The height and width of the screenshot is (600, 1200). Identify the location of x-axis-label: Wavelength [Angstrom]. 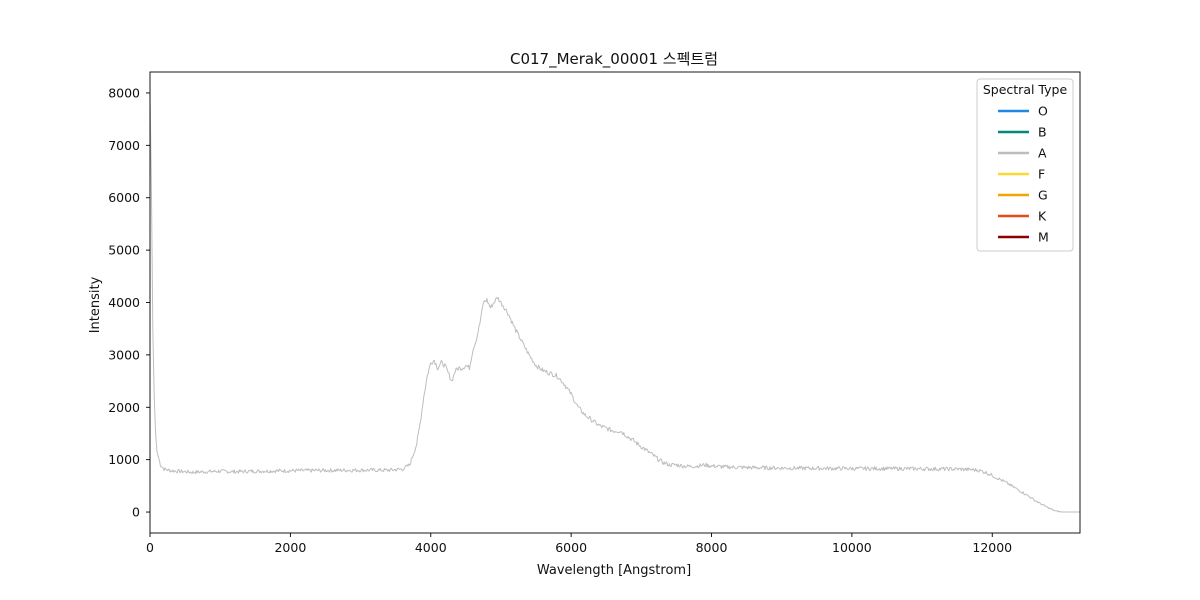
(614, 570).